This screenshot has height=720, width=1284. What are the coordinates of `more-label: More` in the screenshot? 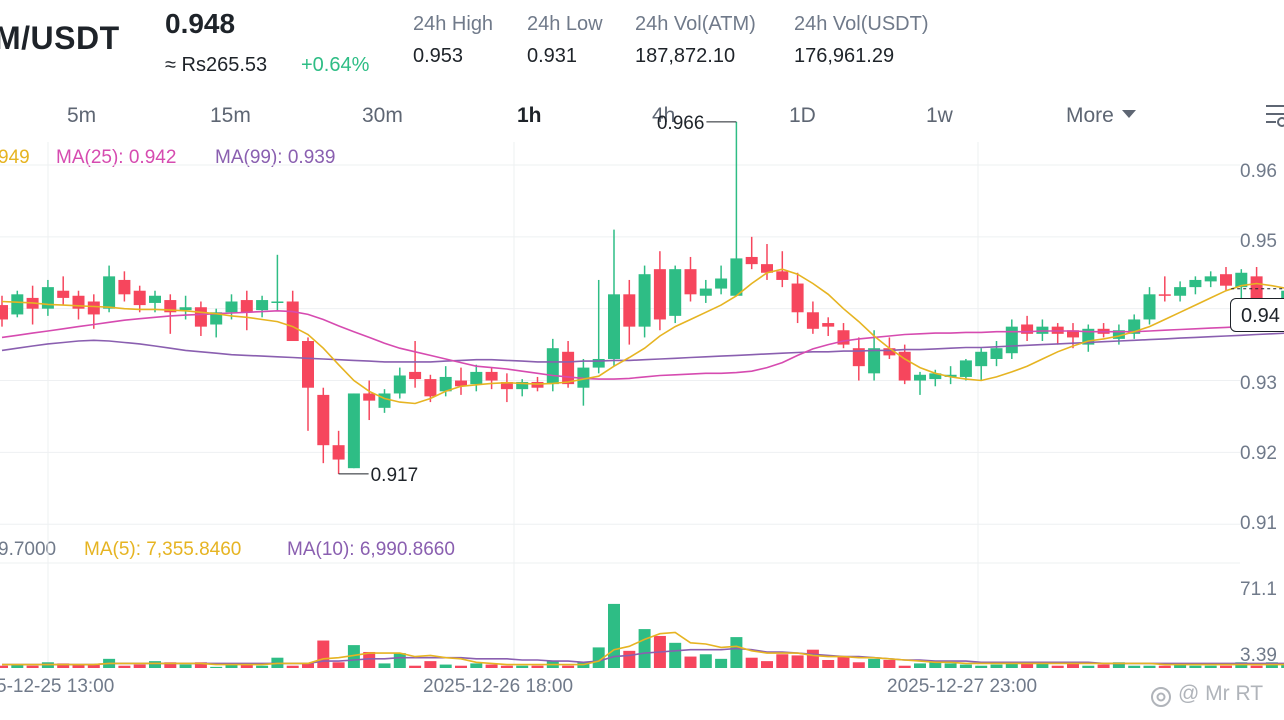 It's located at (1090, 115).